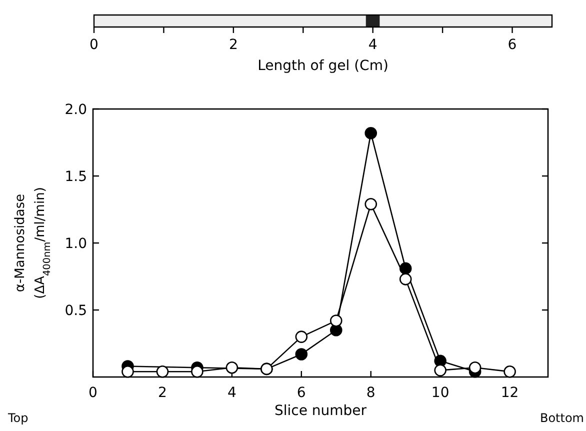 Image resolution: width=586 pixels, height=431 pixels. What do you see at coordinates (75, 177) in the screenshot?
I see `y-tick-label: 1.5` at bounding box center [75, 177].